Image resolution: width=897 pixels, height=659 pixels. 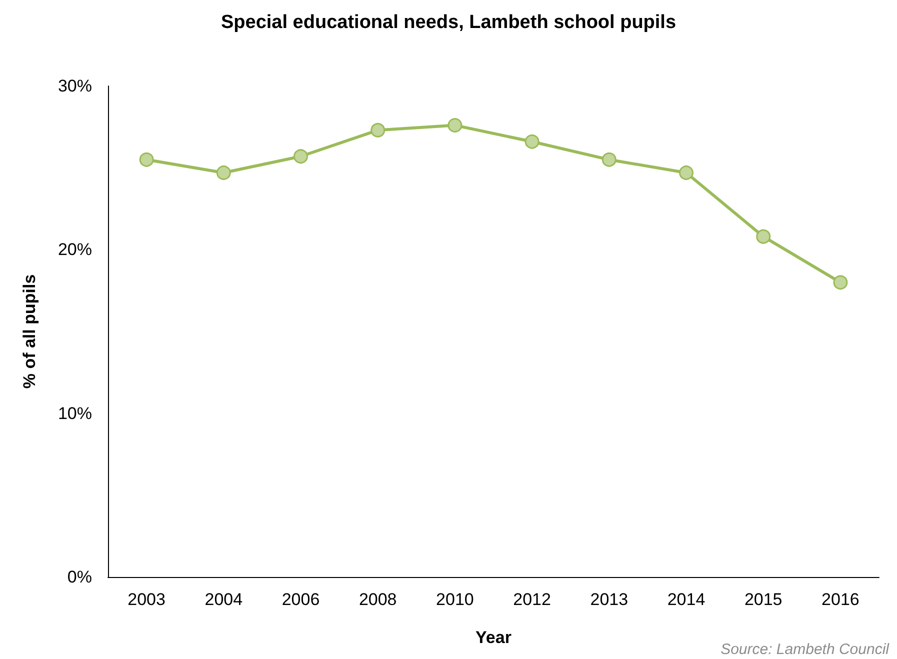 What do you see at coordinates (29, 331) in the screenshot?
I see `y-axis-title: % of all pupils` at bounding box center [29, 331].